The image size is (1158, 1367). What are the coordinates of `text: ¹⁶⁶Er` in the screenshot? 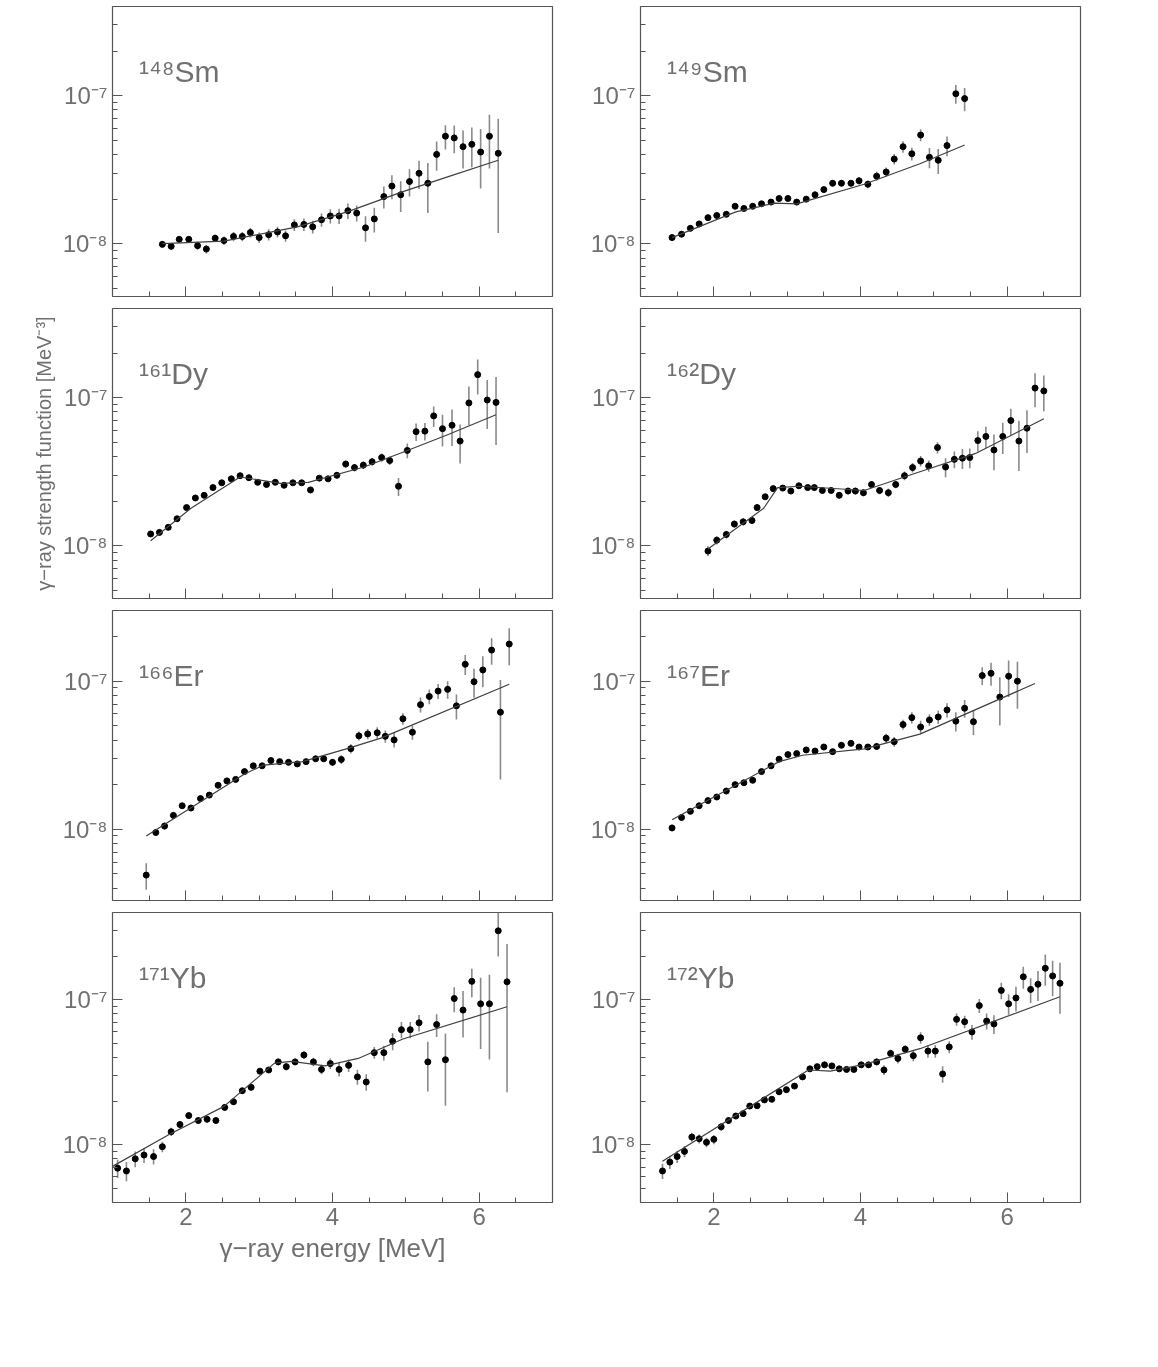 It's located at (171, 675).